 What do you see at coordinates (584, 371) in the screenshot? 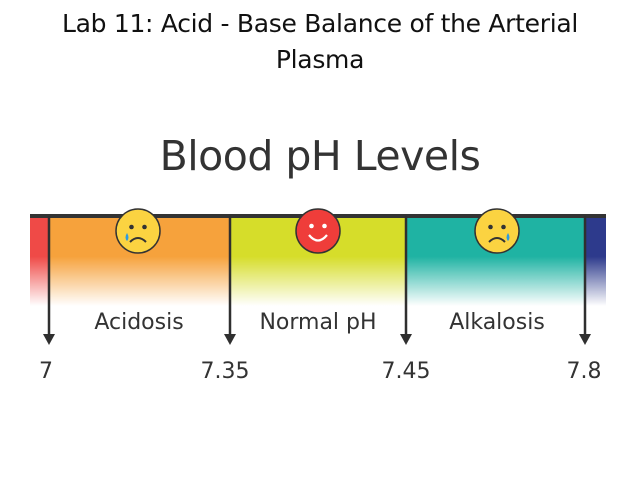
I see `marker-label-7-8: 7.8` at bounding box center [584, 371].